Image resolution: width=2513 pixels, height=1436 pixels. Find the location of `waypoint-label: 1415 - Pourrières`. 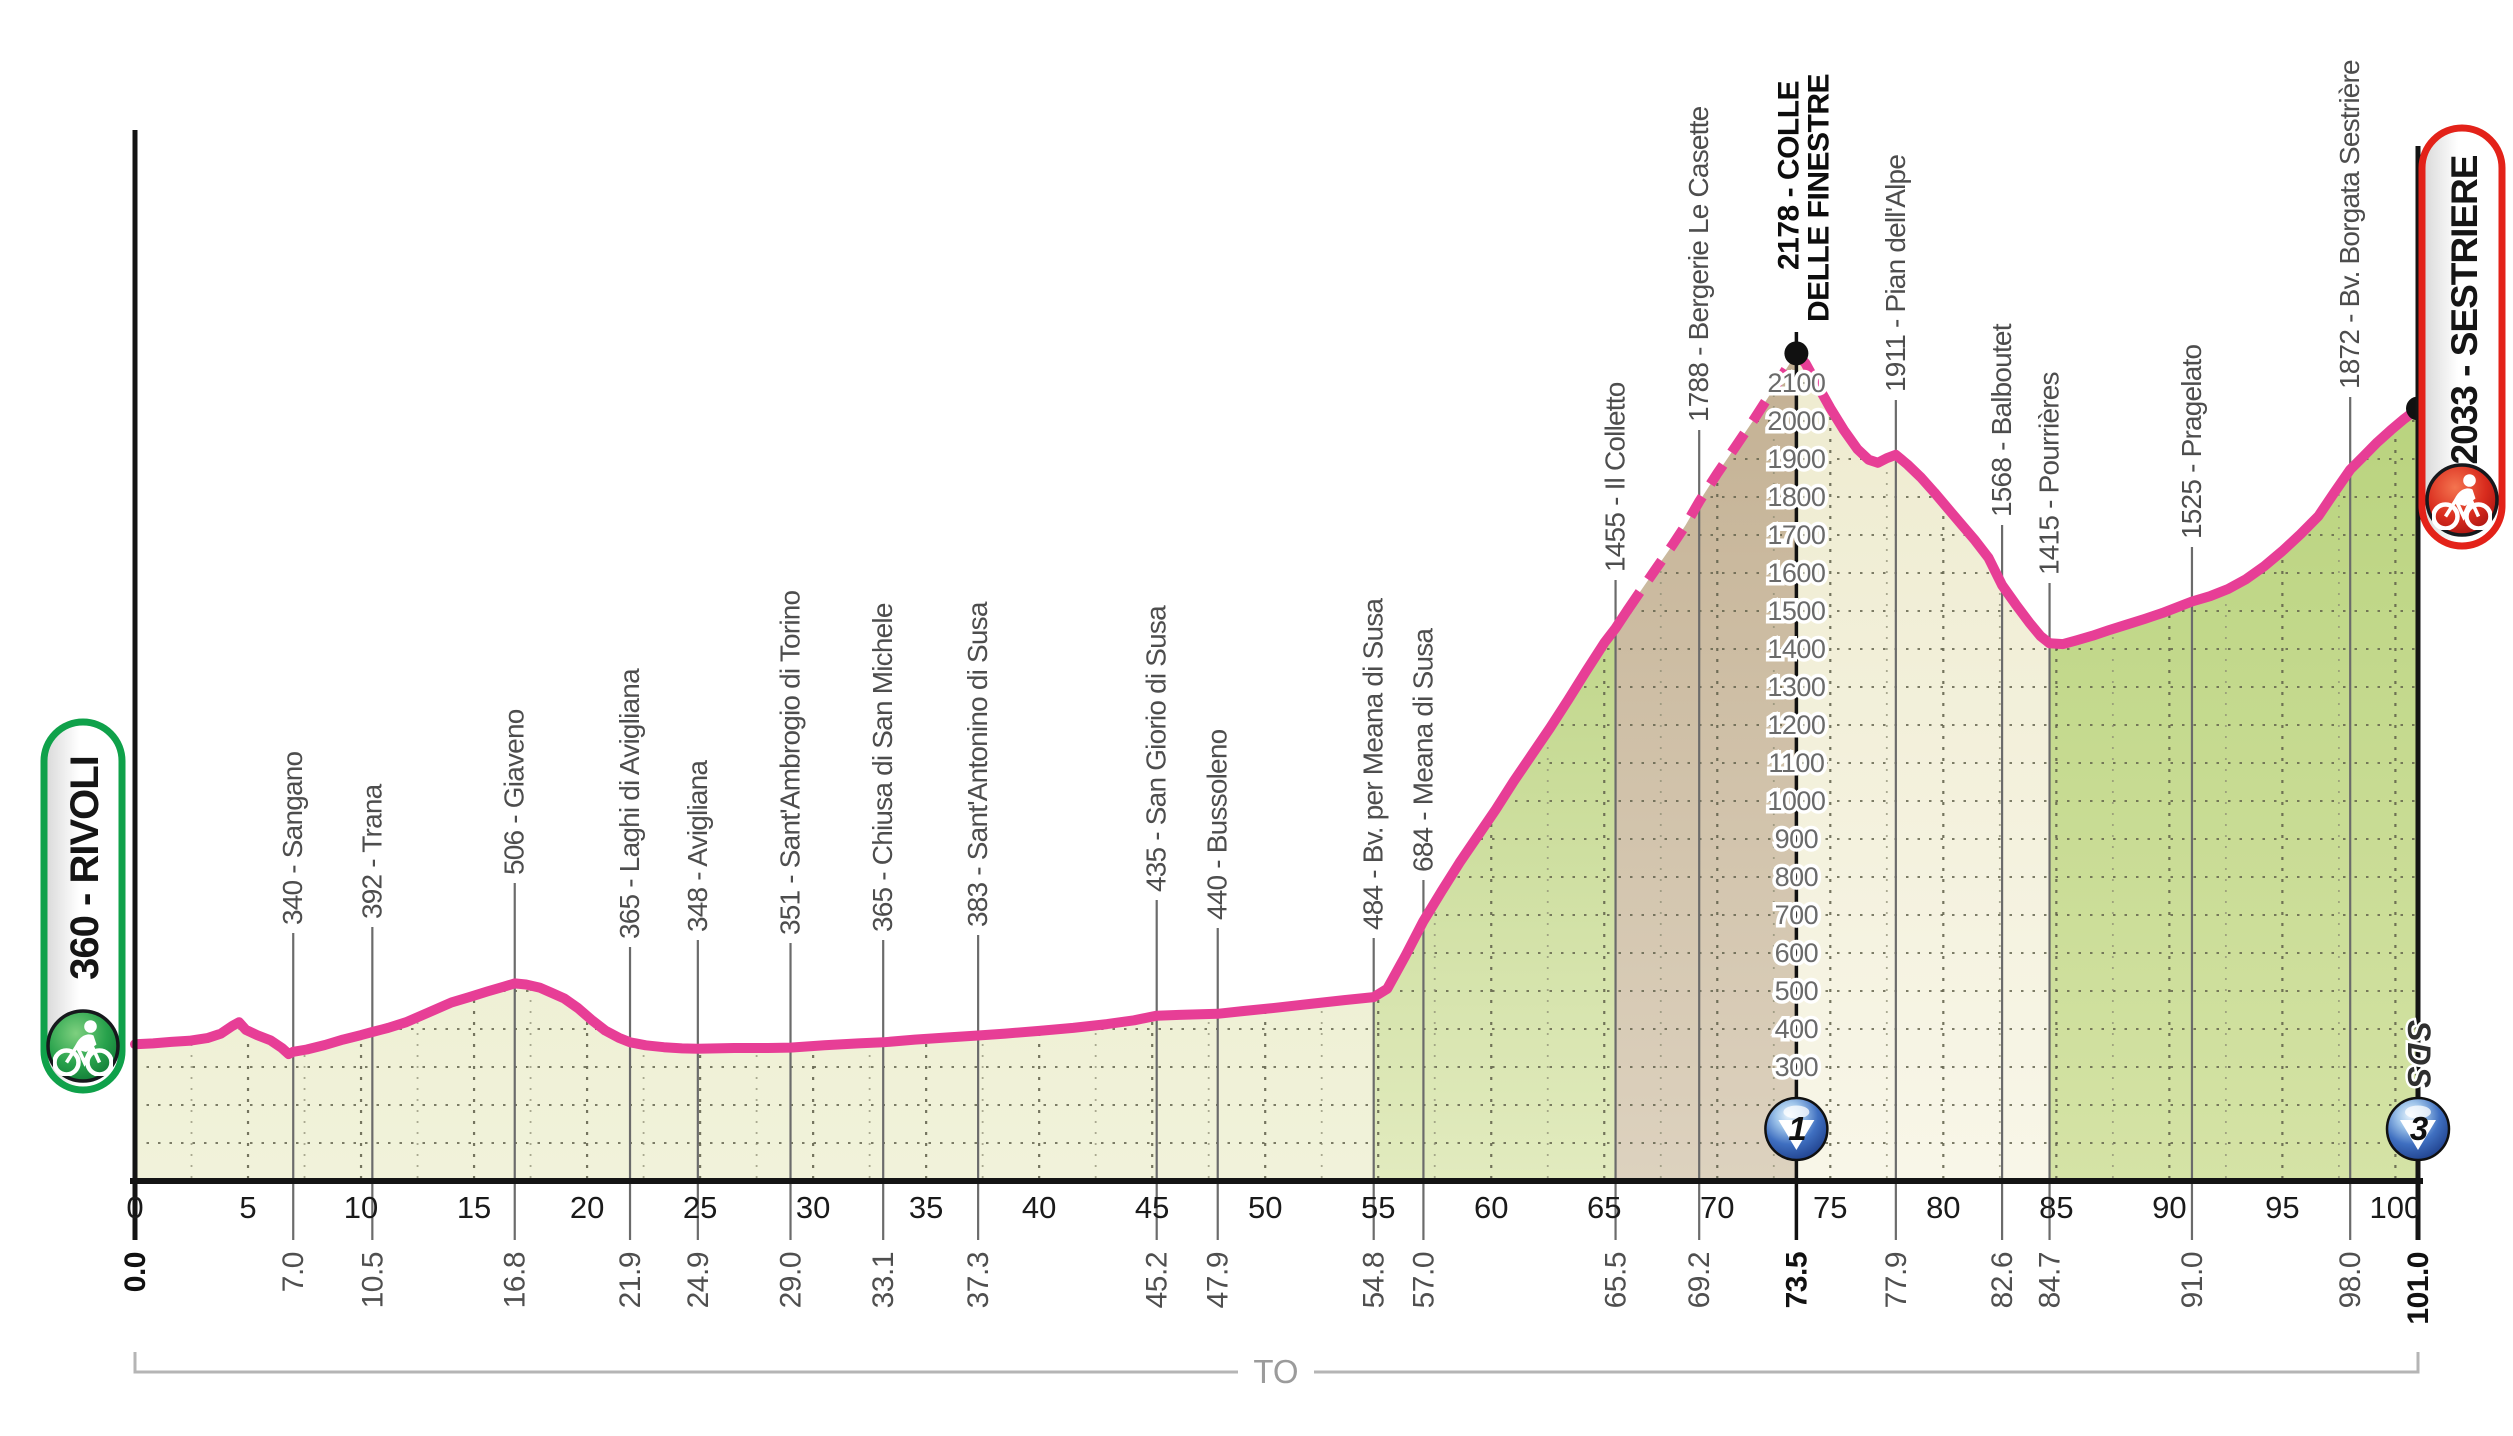

waypoint-label: 1415 - Pourrières is located at coordinates (2049, 473).